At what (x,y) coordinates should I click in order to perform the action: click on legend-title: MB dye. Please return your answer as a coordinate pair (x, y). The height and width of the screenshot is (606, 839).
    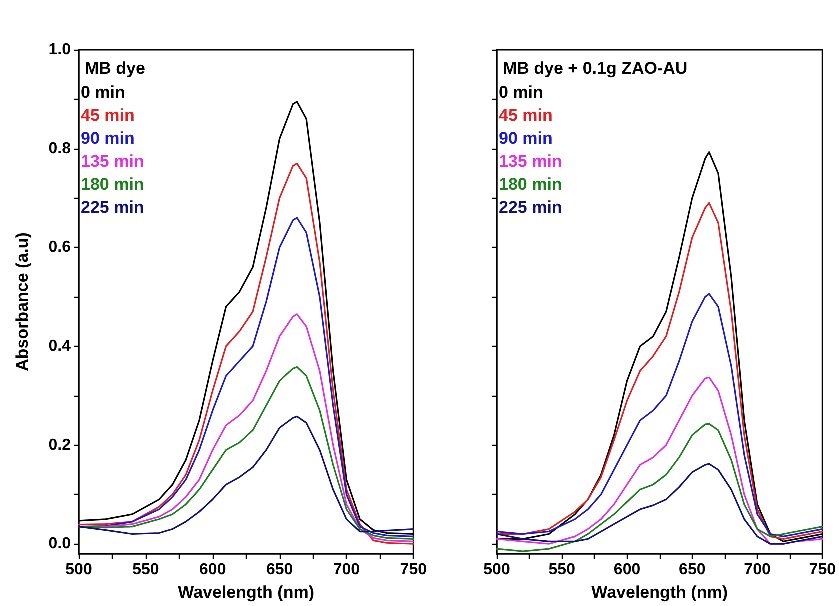
    Looking at the image, I should click on (115, 68).